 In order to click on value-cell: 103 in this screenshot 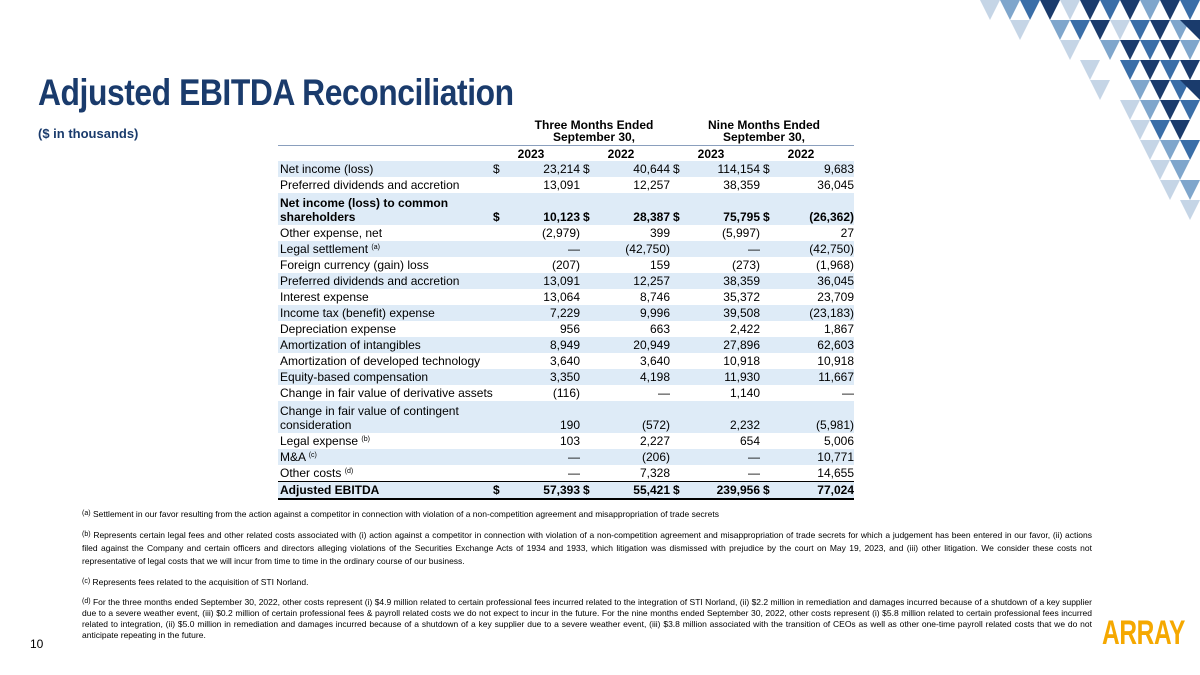, I will do `click(569, 441)`.